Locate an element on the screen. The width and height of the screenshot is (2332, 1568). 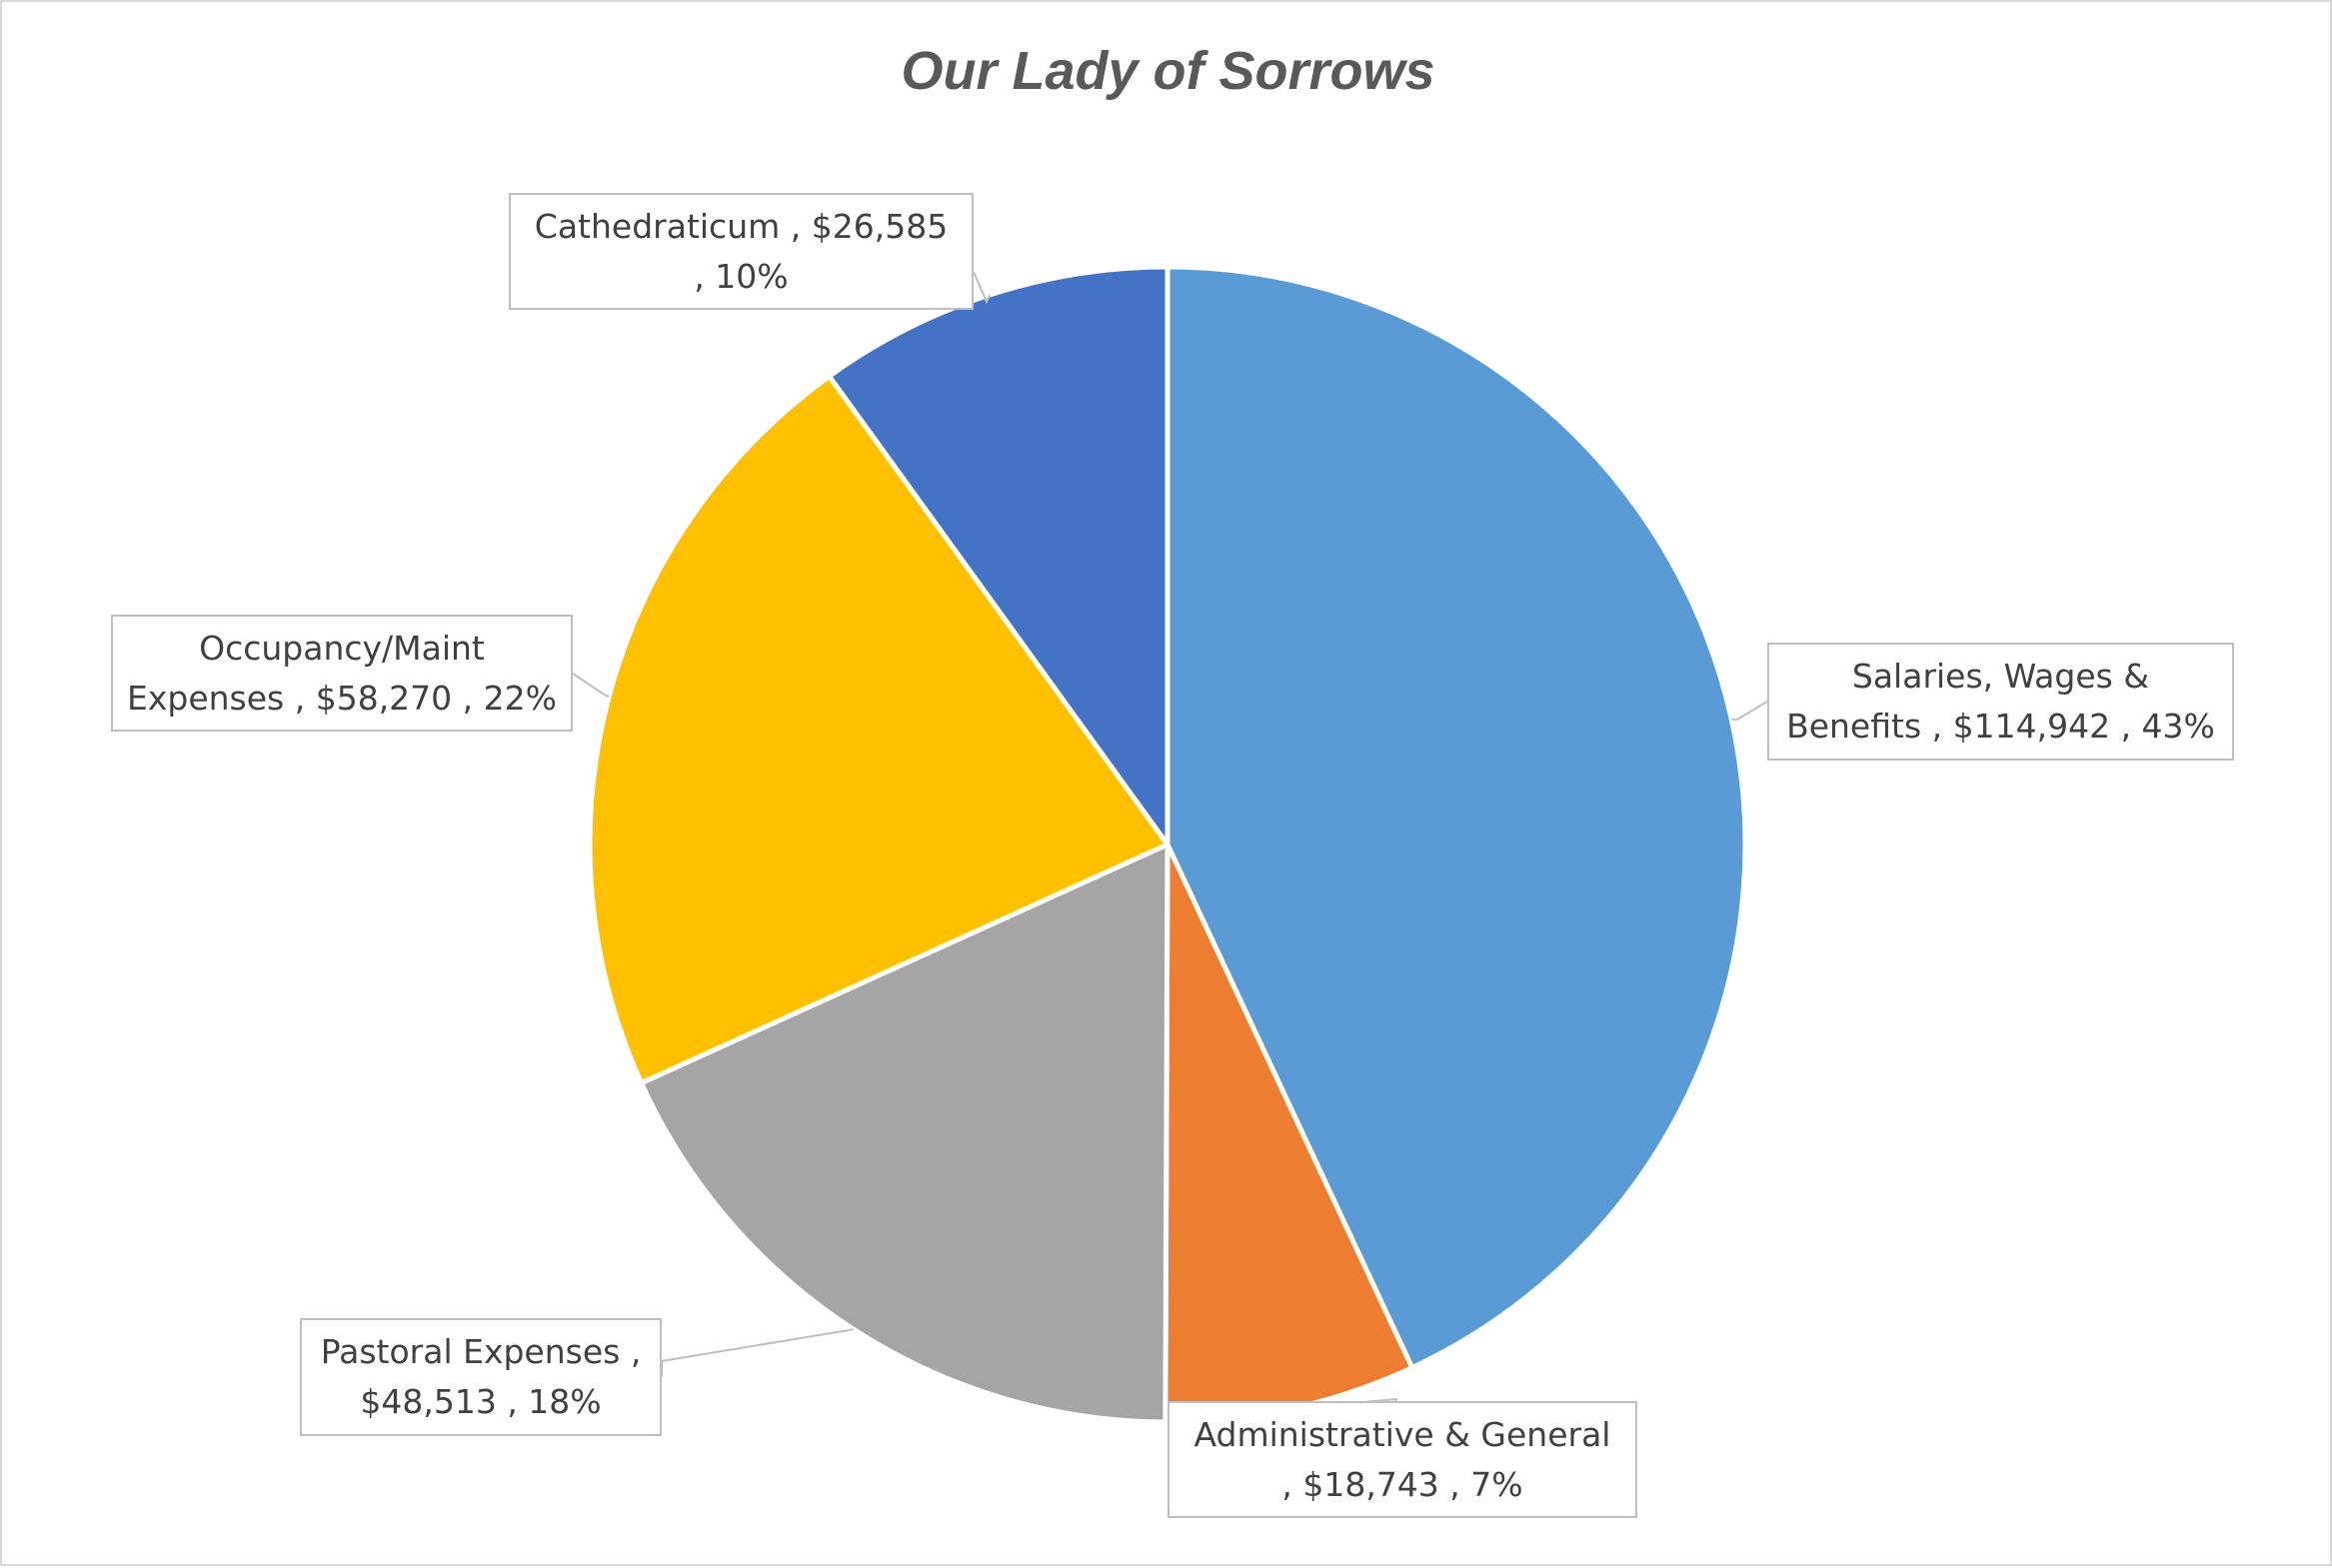
leader-line-cathedraticum is located at coordinates (982, 288).